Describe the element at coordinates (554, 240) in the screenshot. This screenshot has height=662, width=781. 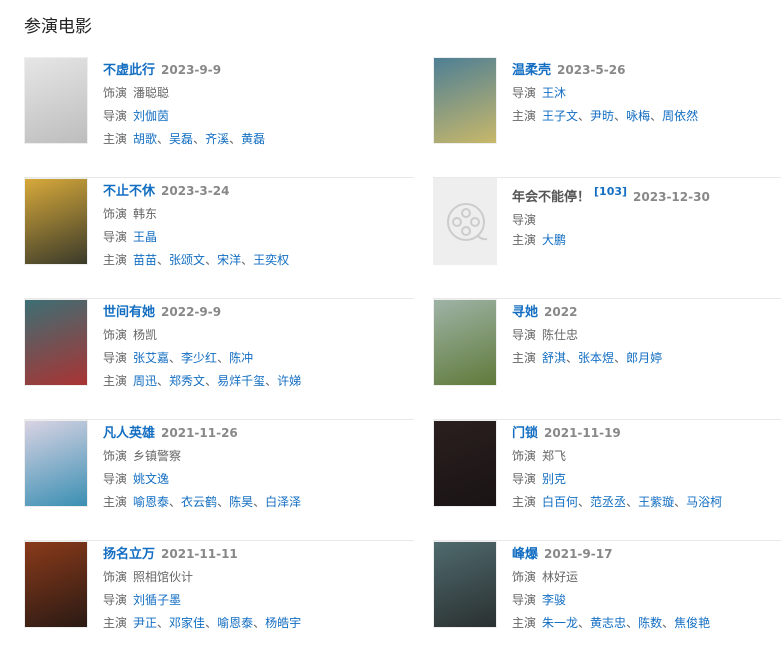
I see `person-name: 大鹏` at that location.